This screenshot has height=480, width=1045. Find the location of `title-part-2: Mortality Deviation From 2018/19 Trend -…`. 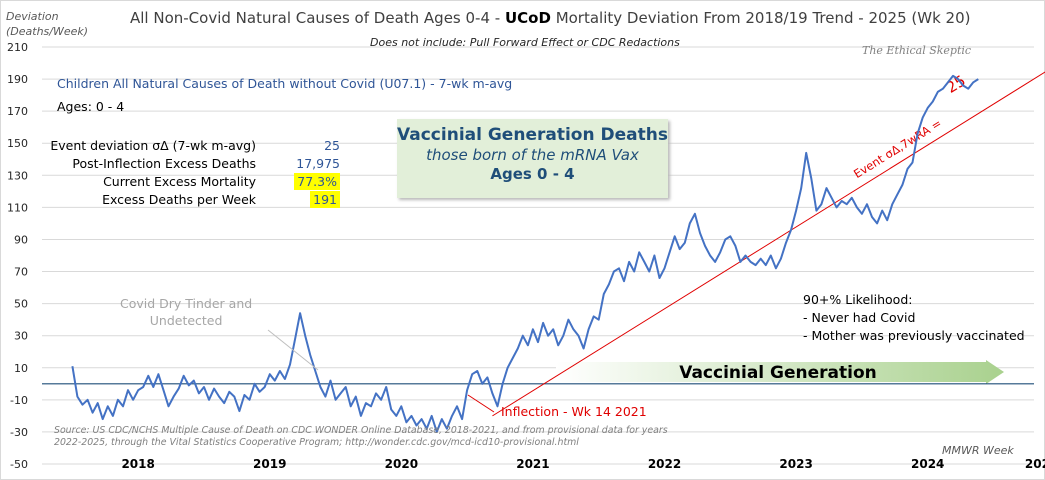

title-part-2: Mortality Deviation From 2018/19 Trend -… is located at coordinates (760, 18).